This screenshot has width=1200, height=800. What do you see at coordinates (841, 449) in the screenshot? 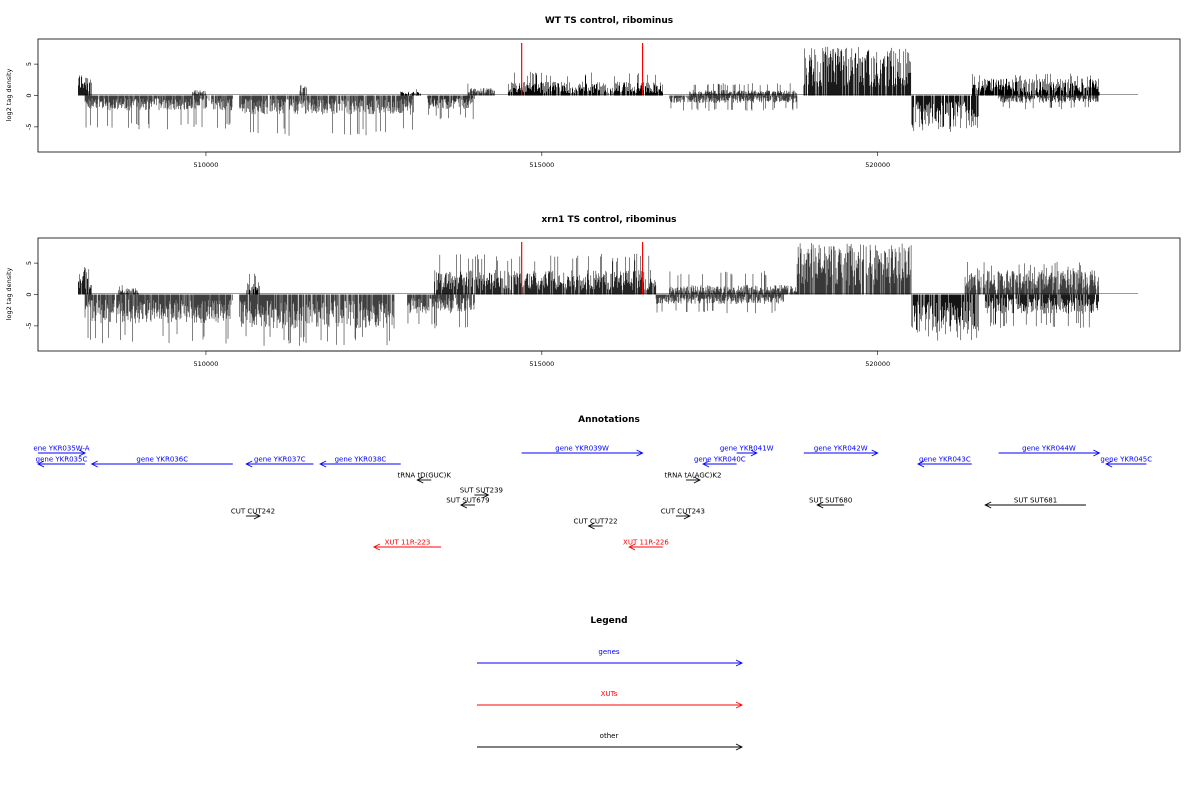
I see `feature-label: gene YKR042W` at bounding box center [841, 449].